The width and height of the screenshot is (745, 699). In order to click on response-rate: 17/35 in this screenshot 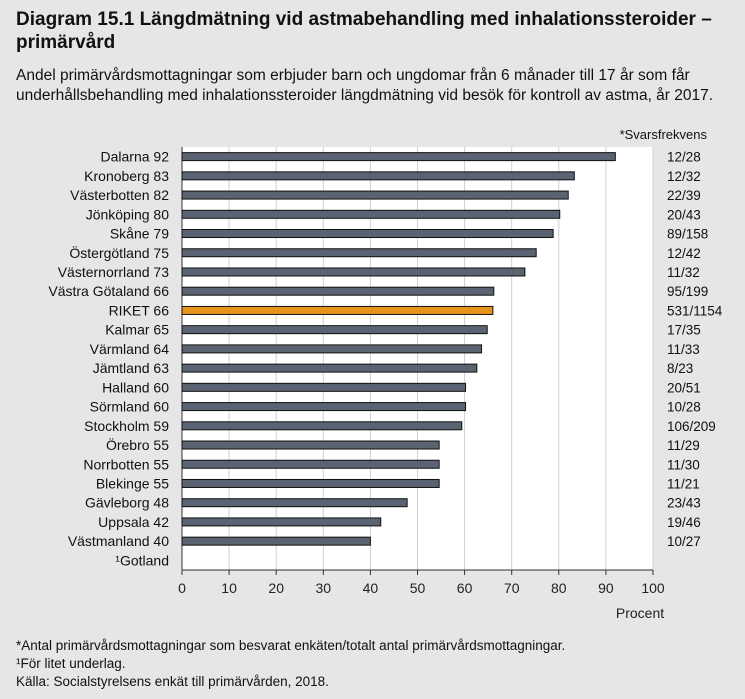, I will do `click(684, 330)`.